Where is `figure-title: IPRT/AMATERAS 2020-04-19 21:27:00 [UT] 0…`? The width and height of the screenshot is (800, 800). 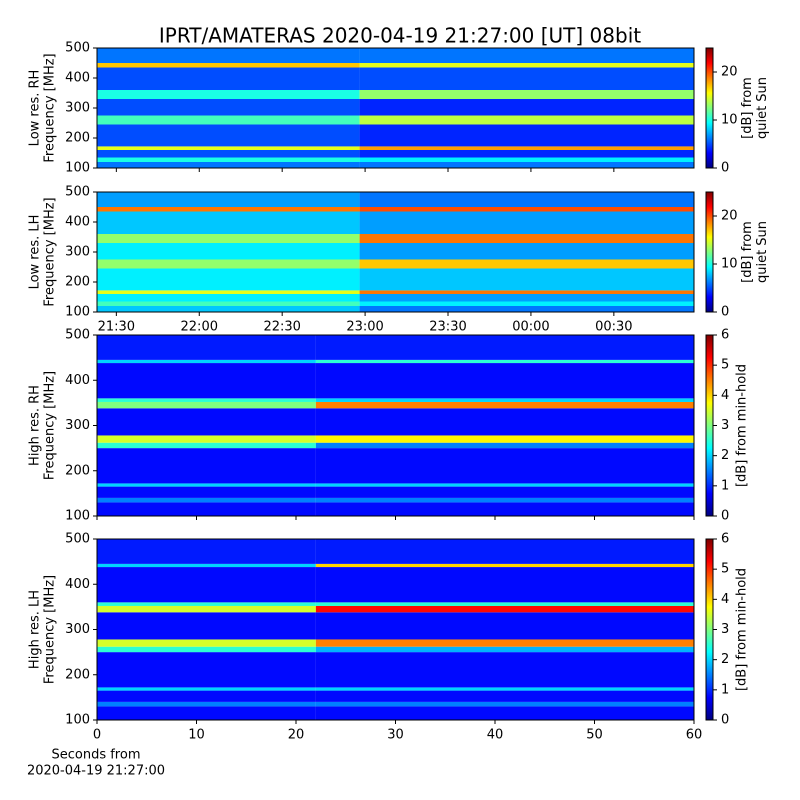
figure-title: IPRT/AMATERAS 2020-04-19 21:27:00 [UT] 0… is located at coordinates (400, 36).